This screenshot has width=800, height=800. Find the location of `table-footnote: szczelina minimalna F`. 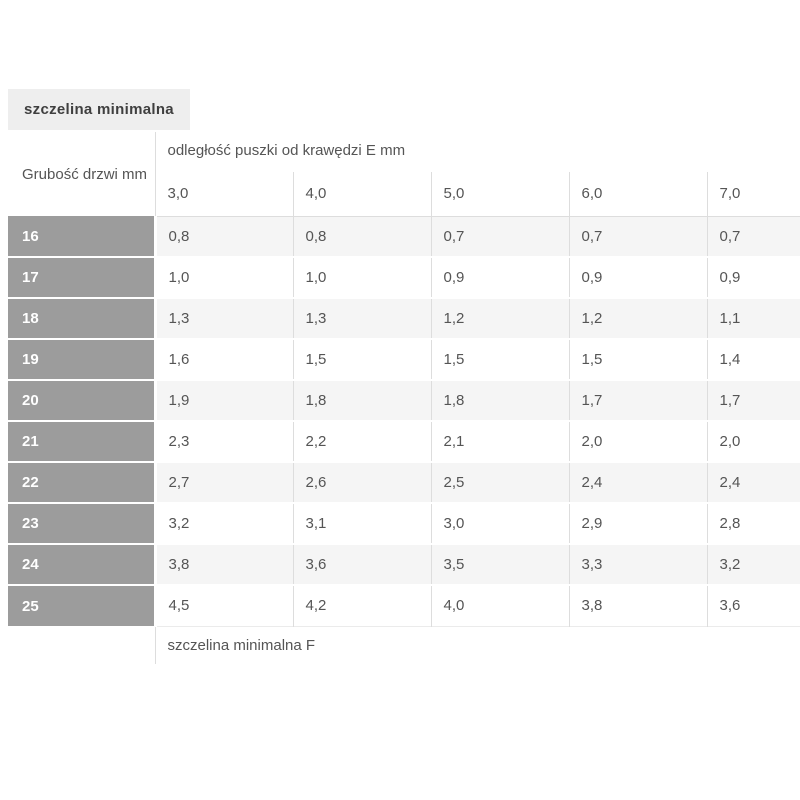

table-footnote: szczelina minimalna F is located at coordinates (477, 644).